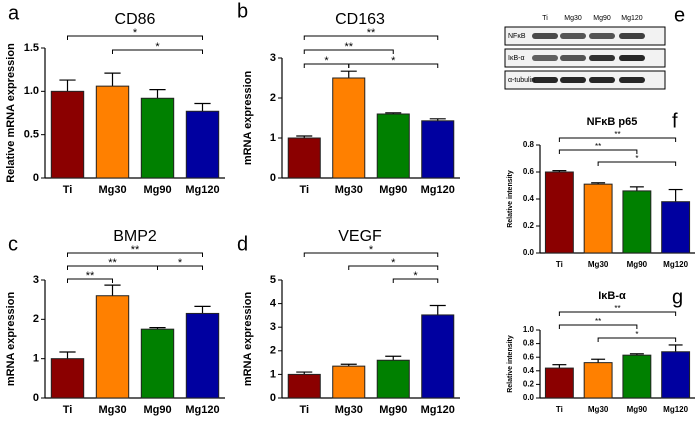 Image resolution: width=700 pixels, height=423 pixels. What do you see at coordinates (516, 58) in the screenshot?
I see `row-label: IκB-α` at bounding box center [516, 58].